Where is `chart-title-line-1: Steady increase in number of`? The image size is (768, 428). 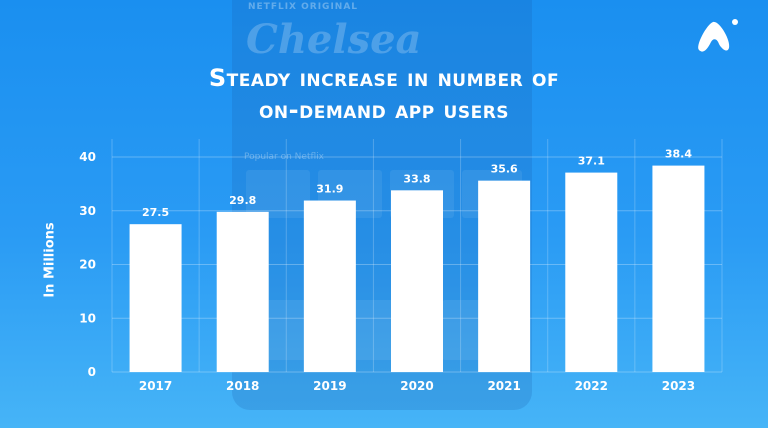 chart-title-line-1: Steady increase in number of is located at coordinates (384, 78).